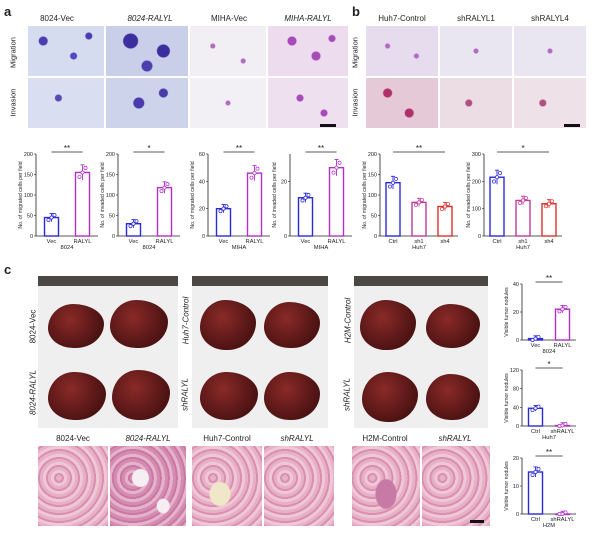 This screenshot has width=600, height=550. Describe the element at coordinates (402, 18) in the screenshot. I see `col-label-huh7-control: Huh7-Control` at that location.